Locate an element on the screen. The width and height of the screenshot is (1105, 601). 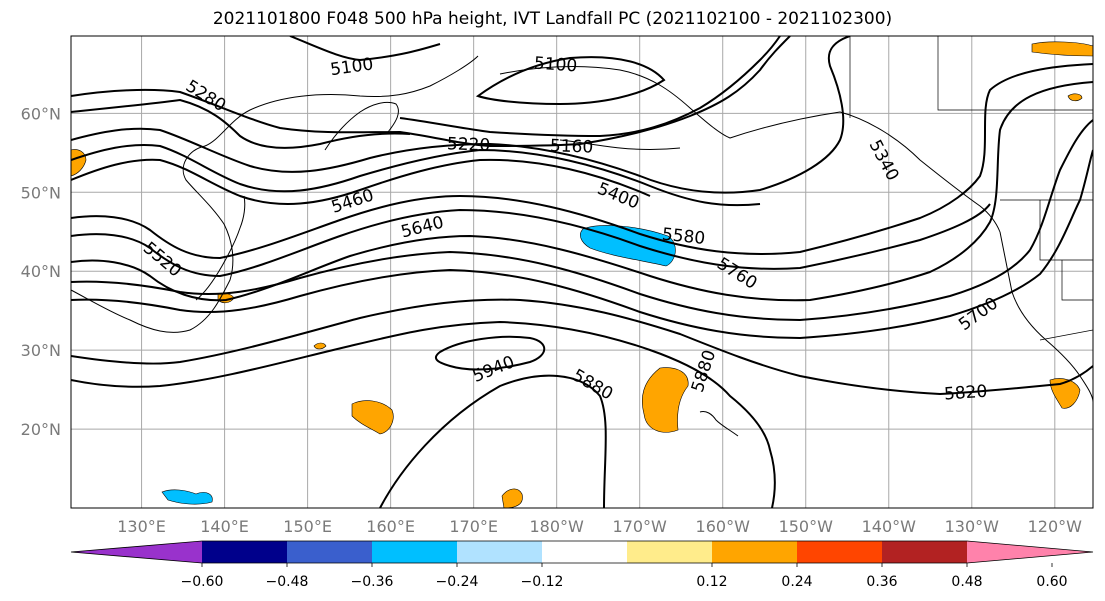
coastline-kamchatka is located at coordinates (361, 126).